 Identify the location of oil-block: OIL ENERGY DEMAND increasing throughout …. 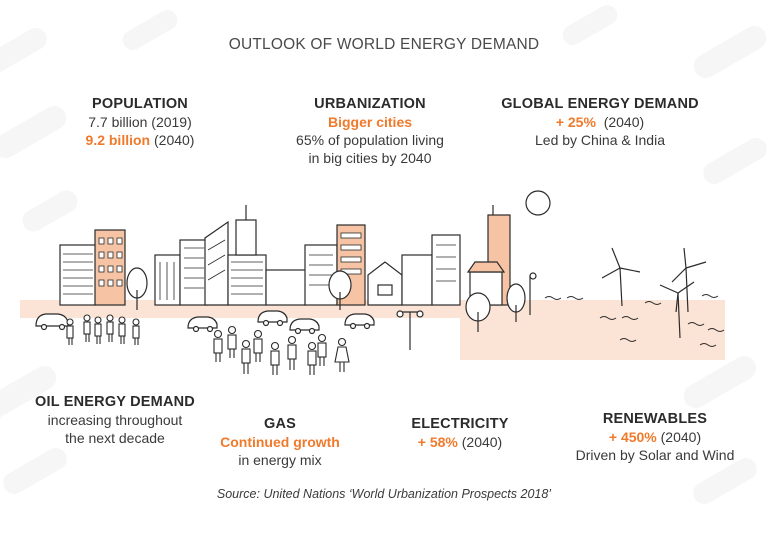
(115, 420).